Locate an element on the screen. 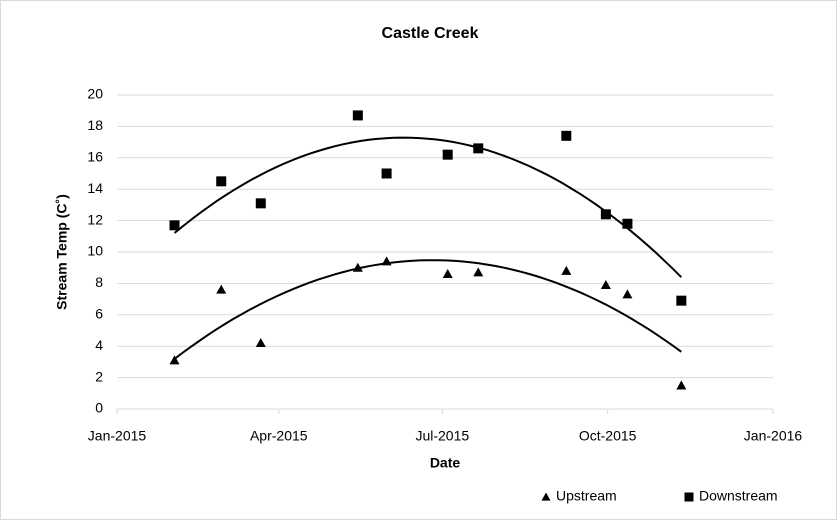 Image resolution: width=838 pixels, height=521 pixels. y-tick-label: 2 is located at coordinates (99, 376).